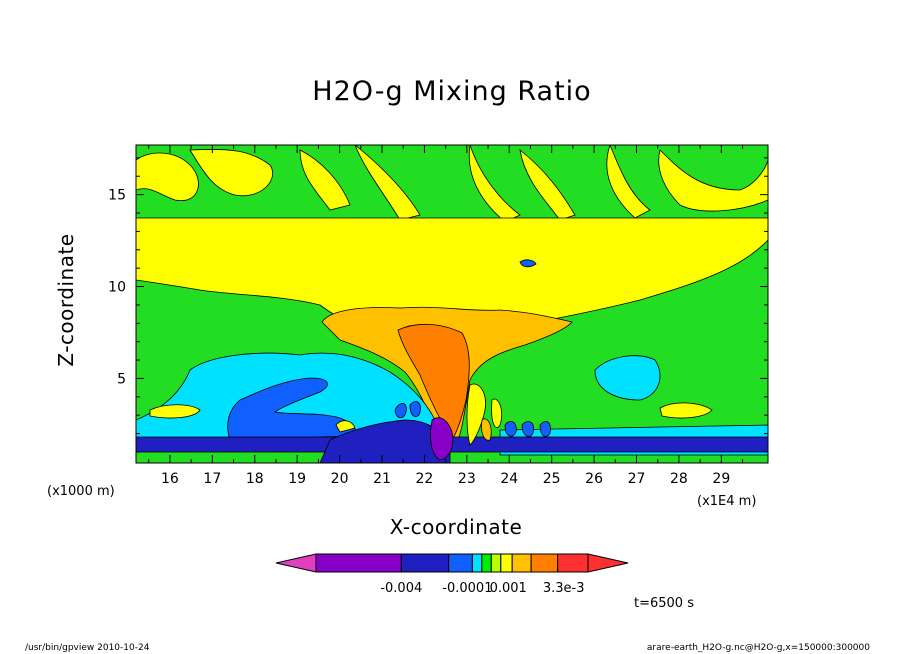 The image size is (904, 654). Describe the element at coordinates (433, 382) in the screenshot. I see `region-core` at that location.